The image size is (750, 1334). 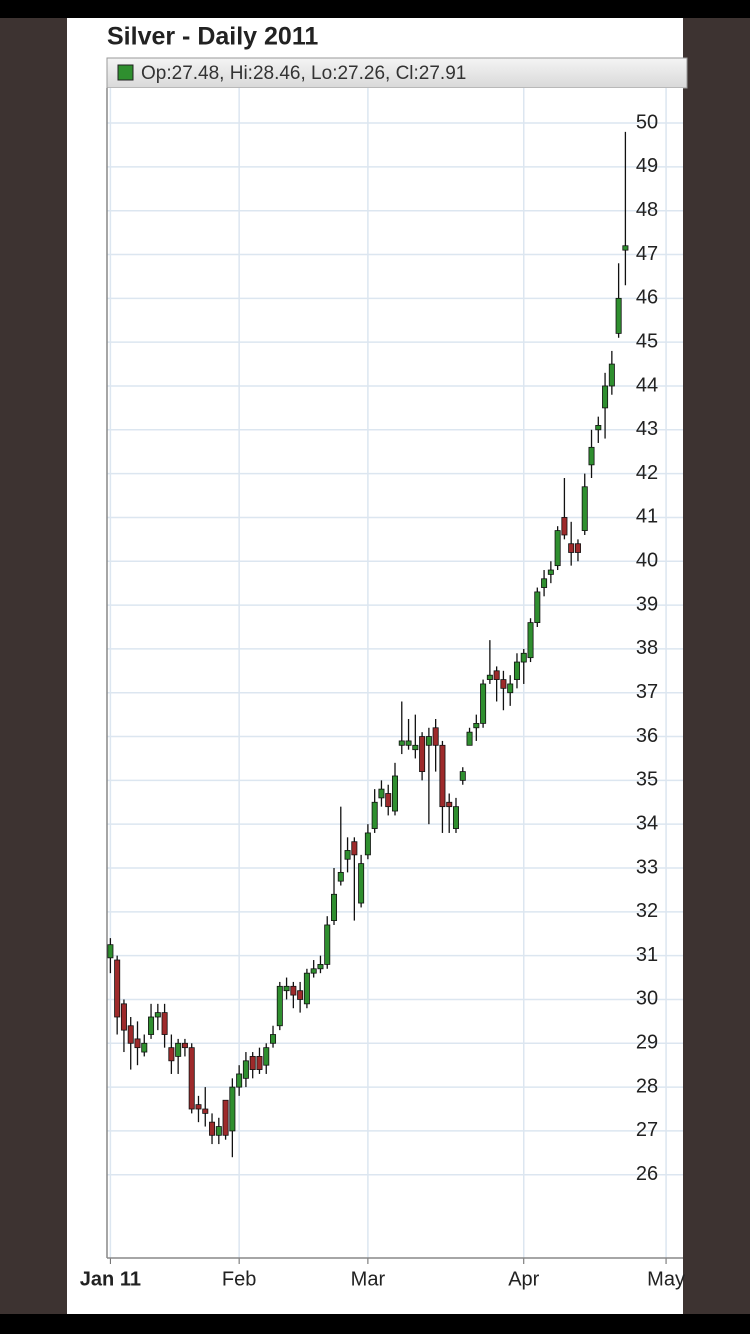 What do you see at coordinates (110, 1279) in the screenshot?
I see `x-tick-label: Jan 11` at bounding box center [110, 1279].